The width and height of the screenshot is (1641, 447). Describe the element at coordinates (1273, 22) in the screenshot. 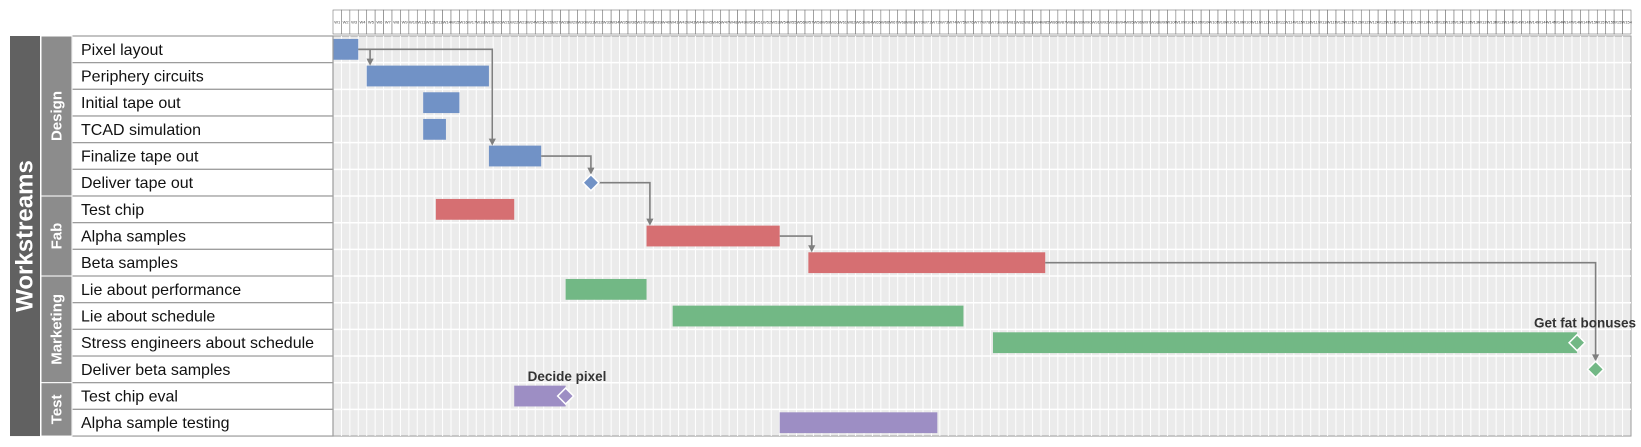

I see `week-label: W112` at that location.